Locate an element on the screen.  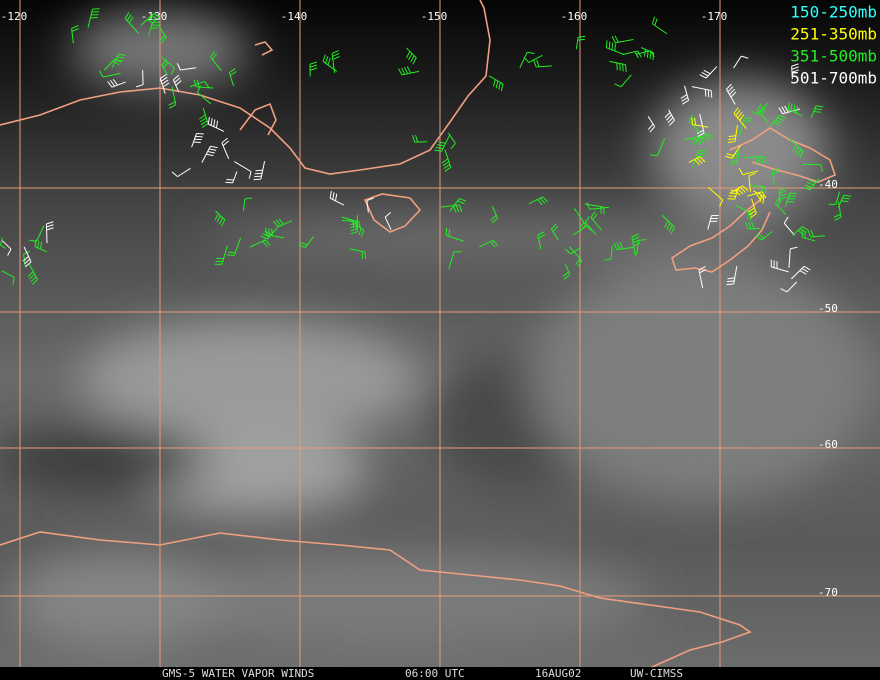
footer-bar is located at coordinates (440, 673).